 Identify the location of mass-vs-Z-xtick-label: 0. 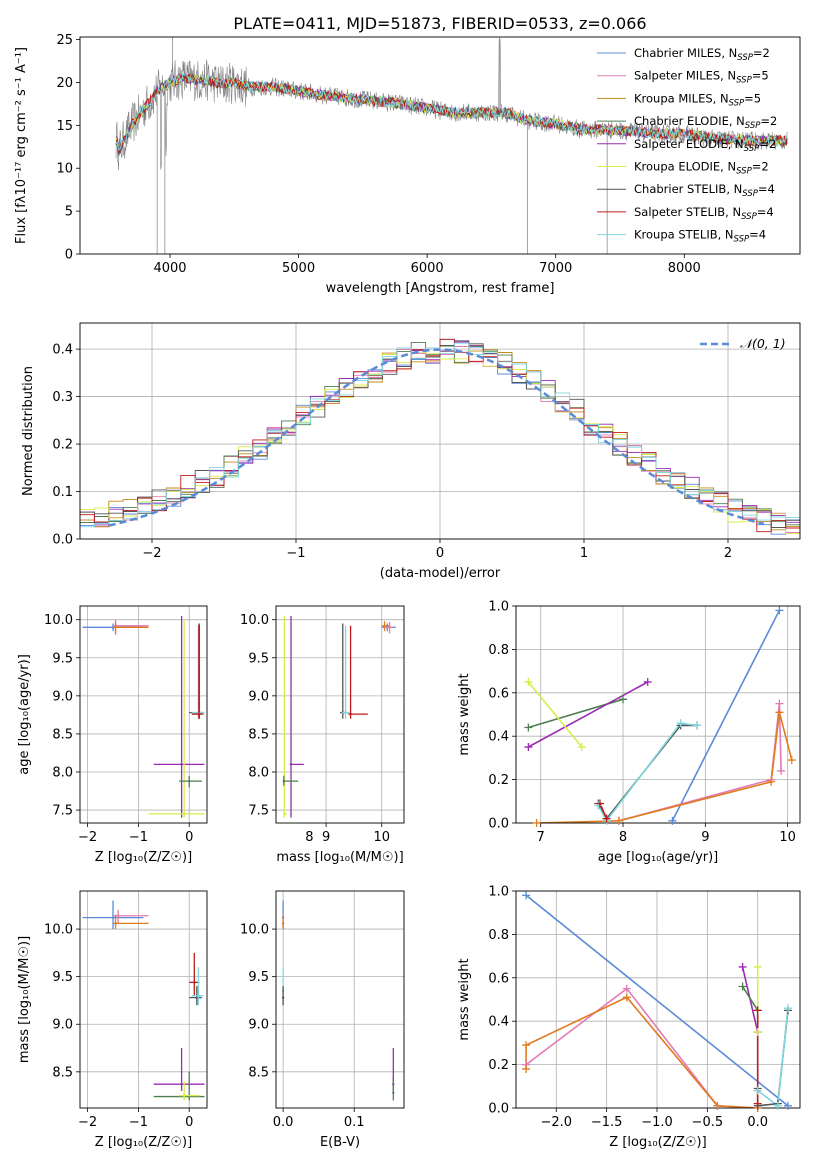
(189, 1122).